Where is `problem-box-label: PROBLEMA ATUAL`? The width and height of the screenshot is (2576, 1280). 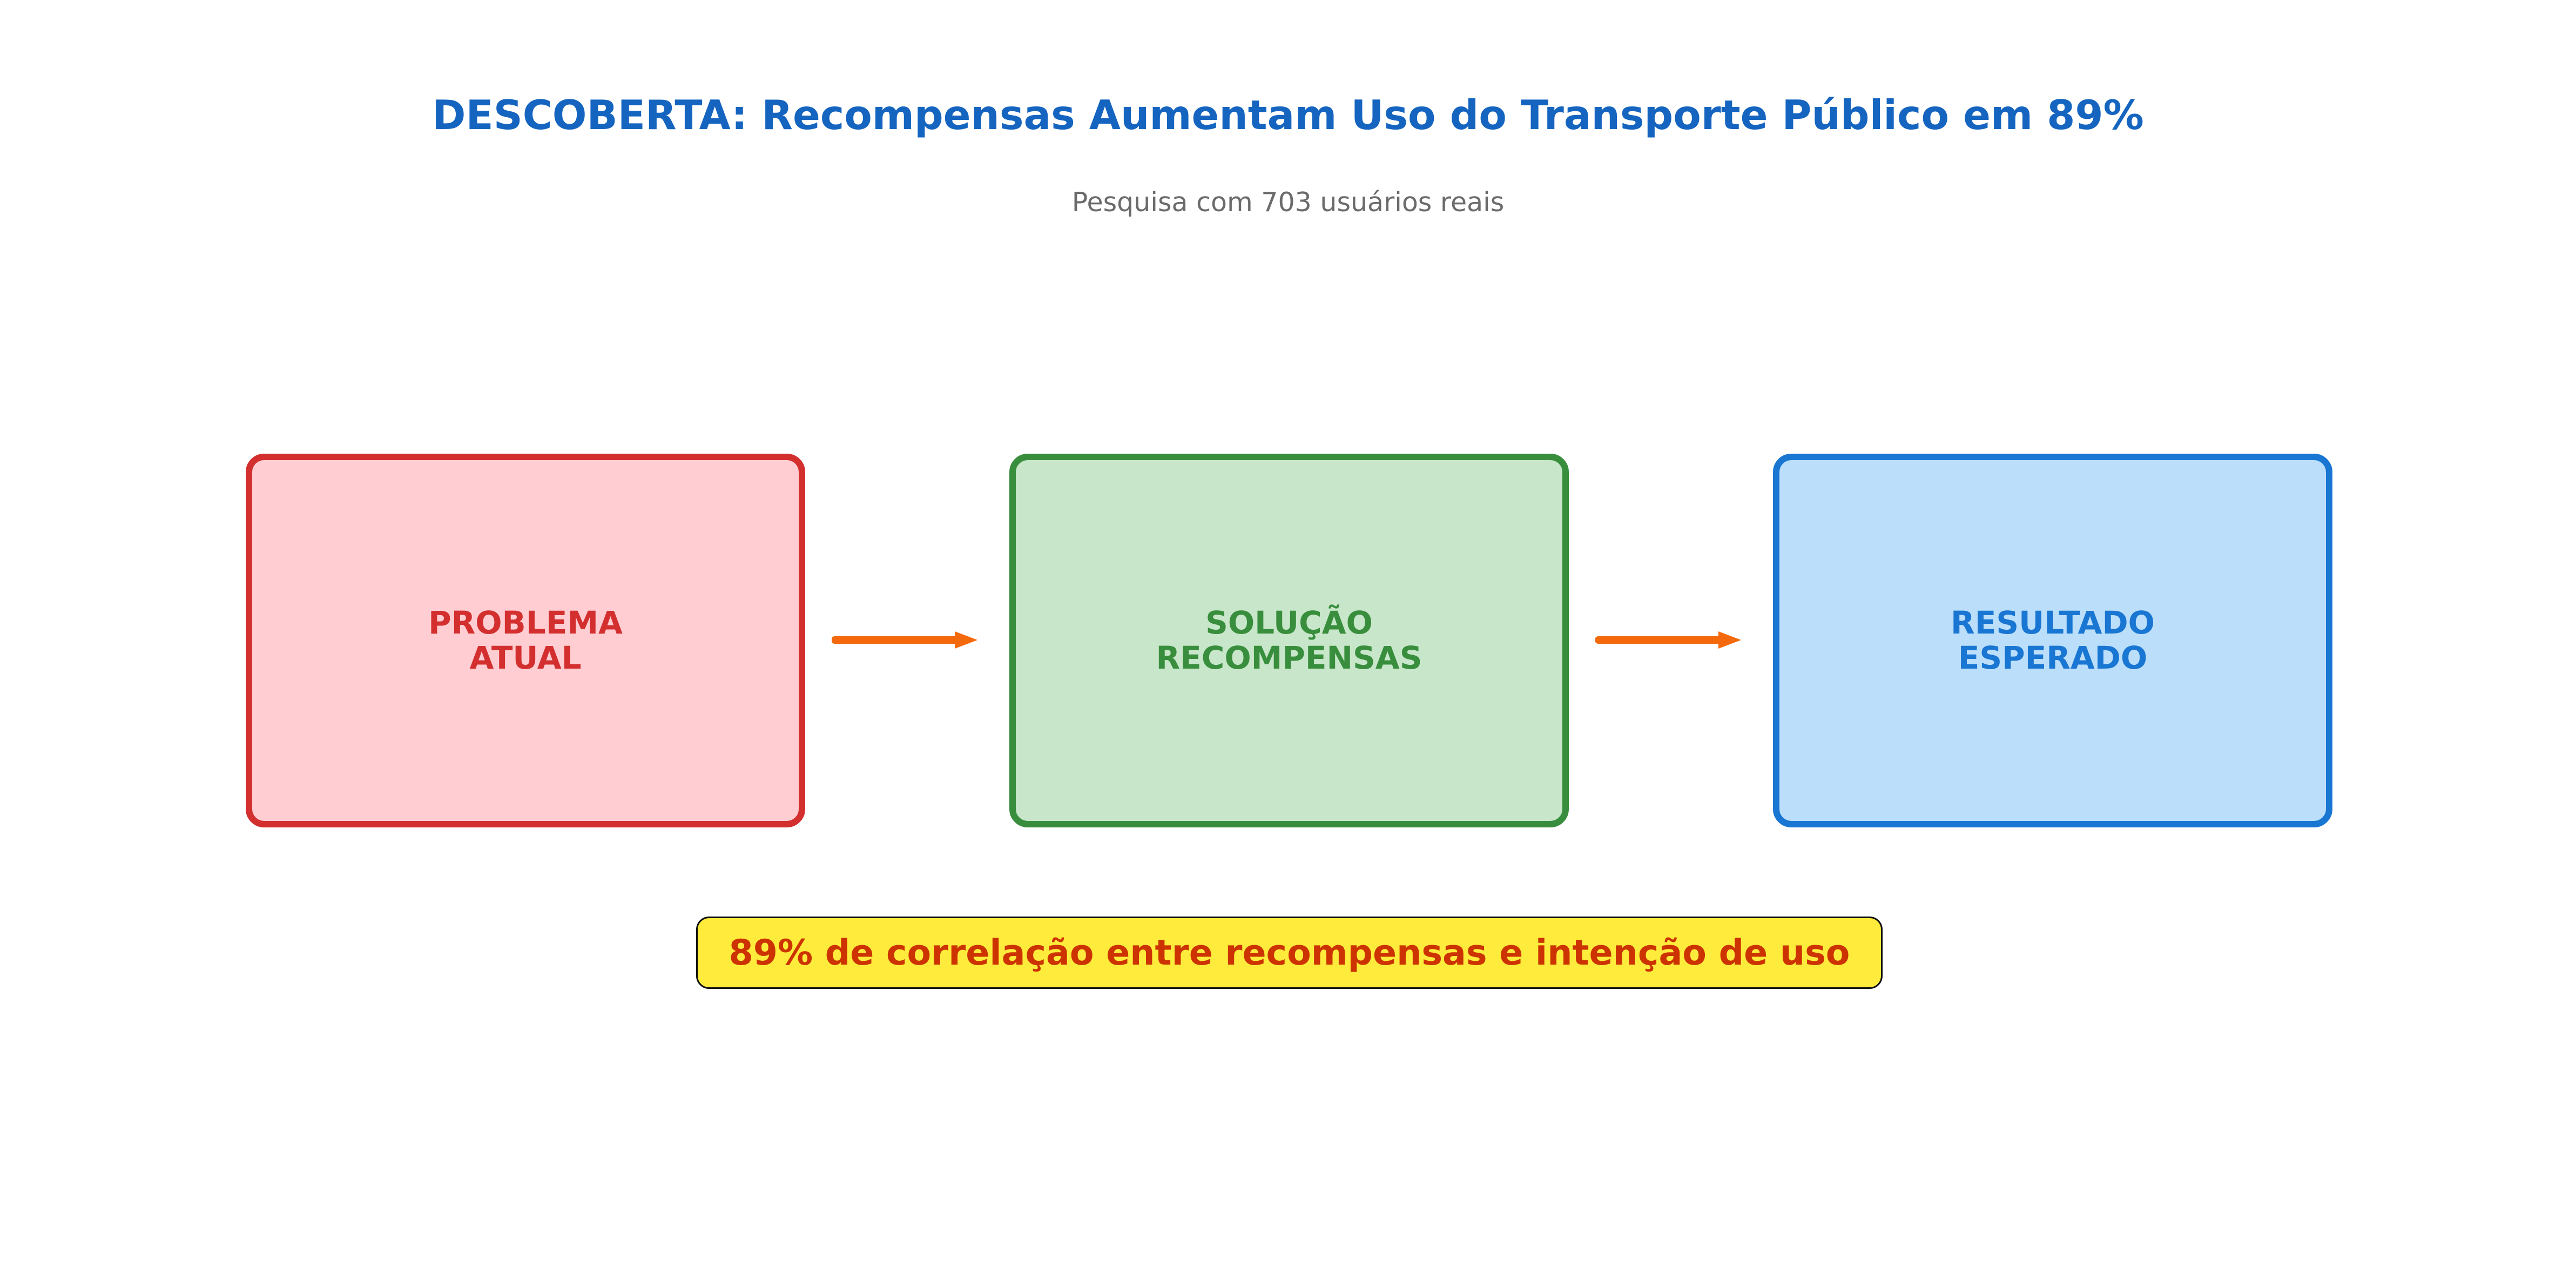 problem-box-label: PROBLEMA ATUAL is located at coordinates (525, 640).